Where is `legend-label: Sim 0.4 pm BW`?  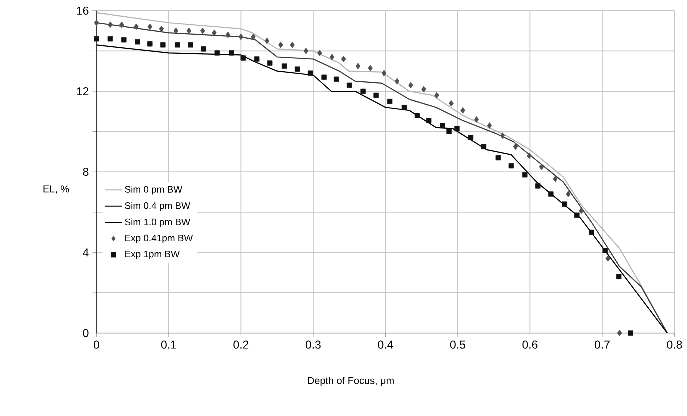 legend-label: Sim 0.4 pm BW is located at coordinates (157, 207).